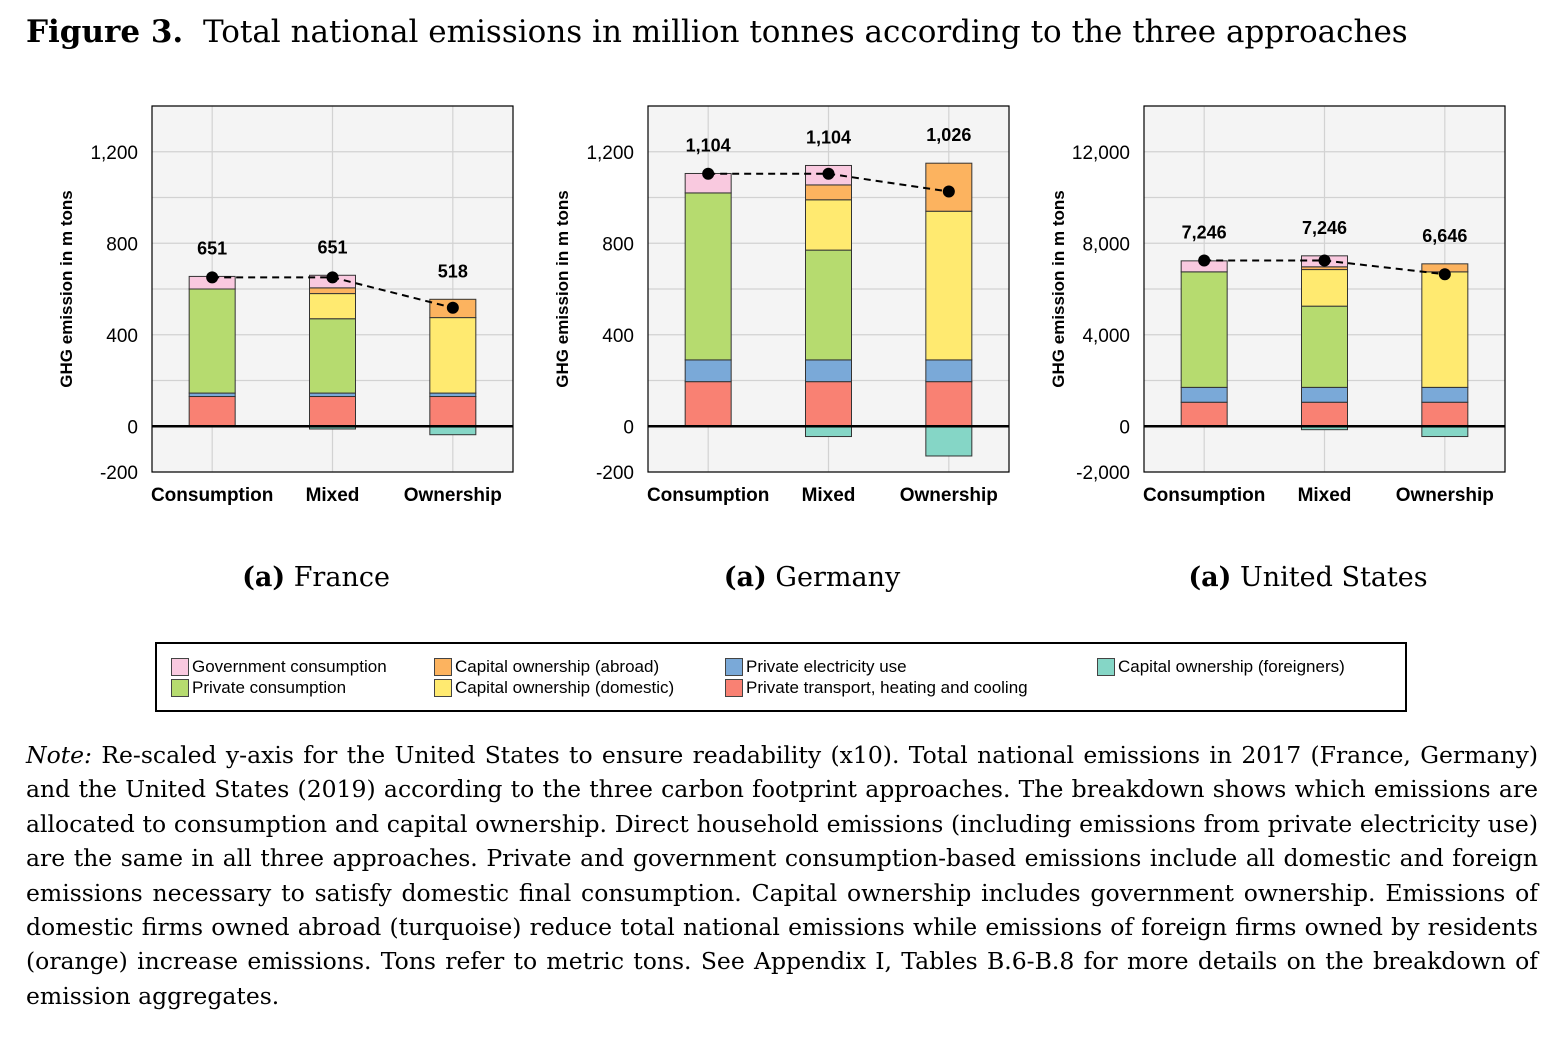  Describe the element at coordinates (557, 666) in the screenshot. I see `legend-label: Capital ownership (abroad)` at that location.